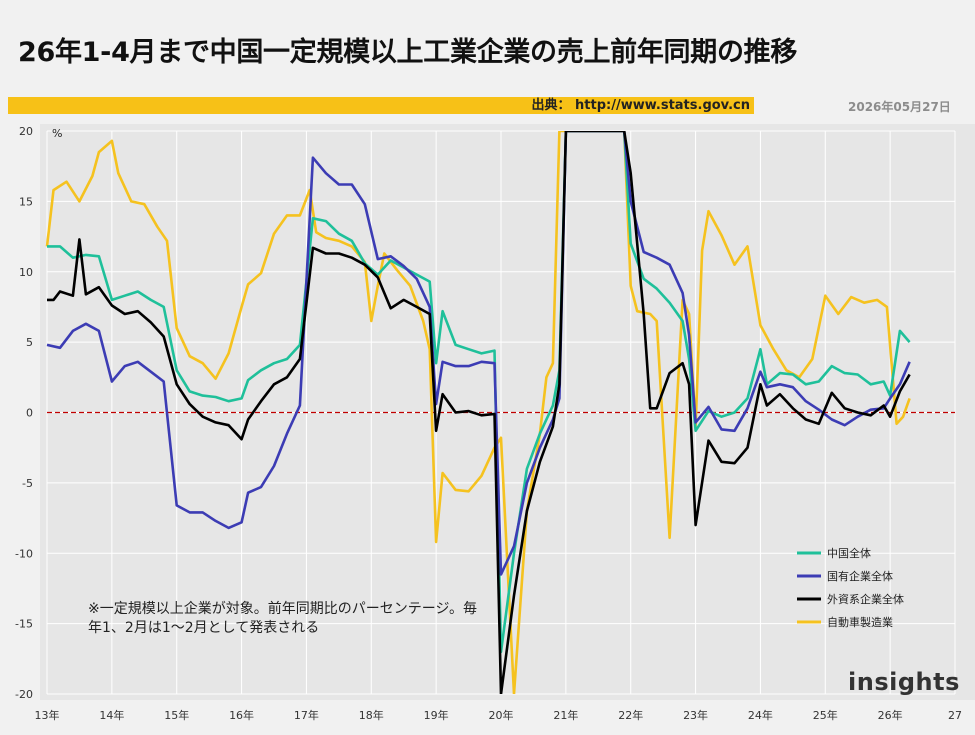 The width and height of the screenshot is (975, 735). I want to click on y-tick-label: -15, so click(24, 624).